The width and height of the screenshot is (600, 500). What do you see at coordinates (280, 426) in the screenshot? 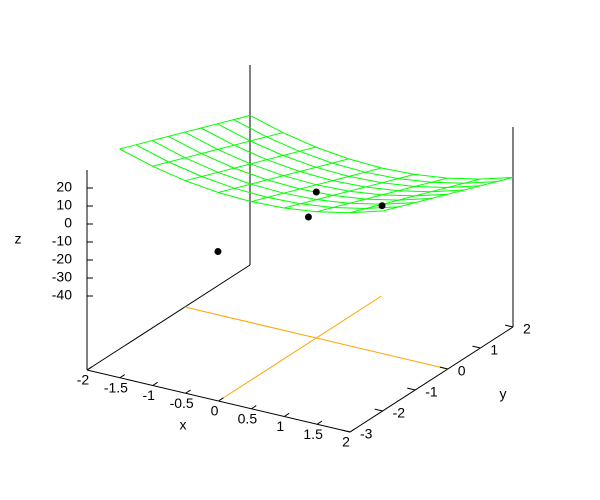
I see `x-tick-label: 1` at bounding box center [280, 426].